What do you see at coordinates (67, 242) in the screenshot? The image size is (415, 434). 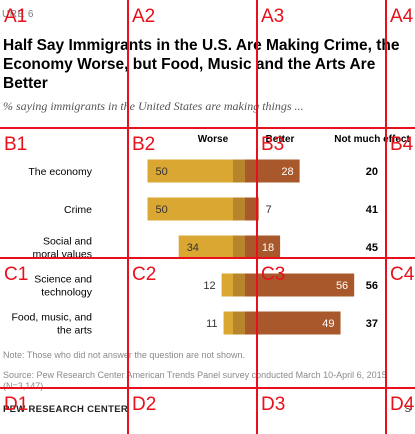 I see `category-label: Social and` at bounding box center [67, 242].